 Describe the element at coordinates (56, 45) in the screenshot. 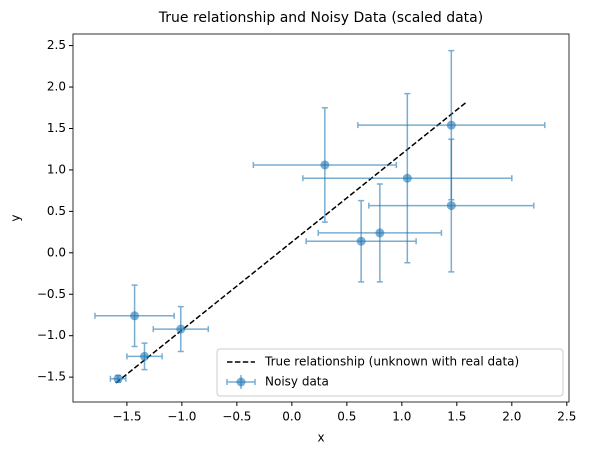

I see `y-tick-label: 2.5` at that location.